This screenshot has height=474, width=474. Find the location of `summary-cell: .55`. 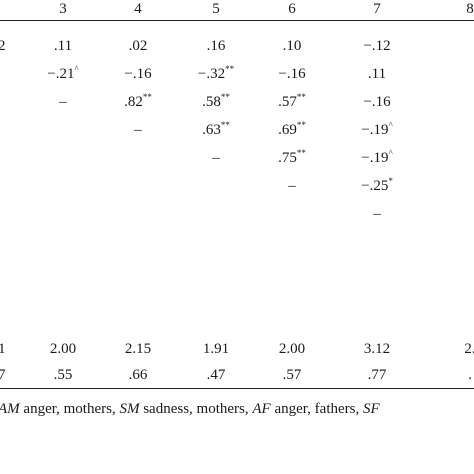

summary-cell: .55 is located at coordinates (63, 375).